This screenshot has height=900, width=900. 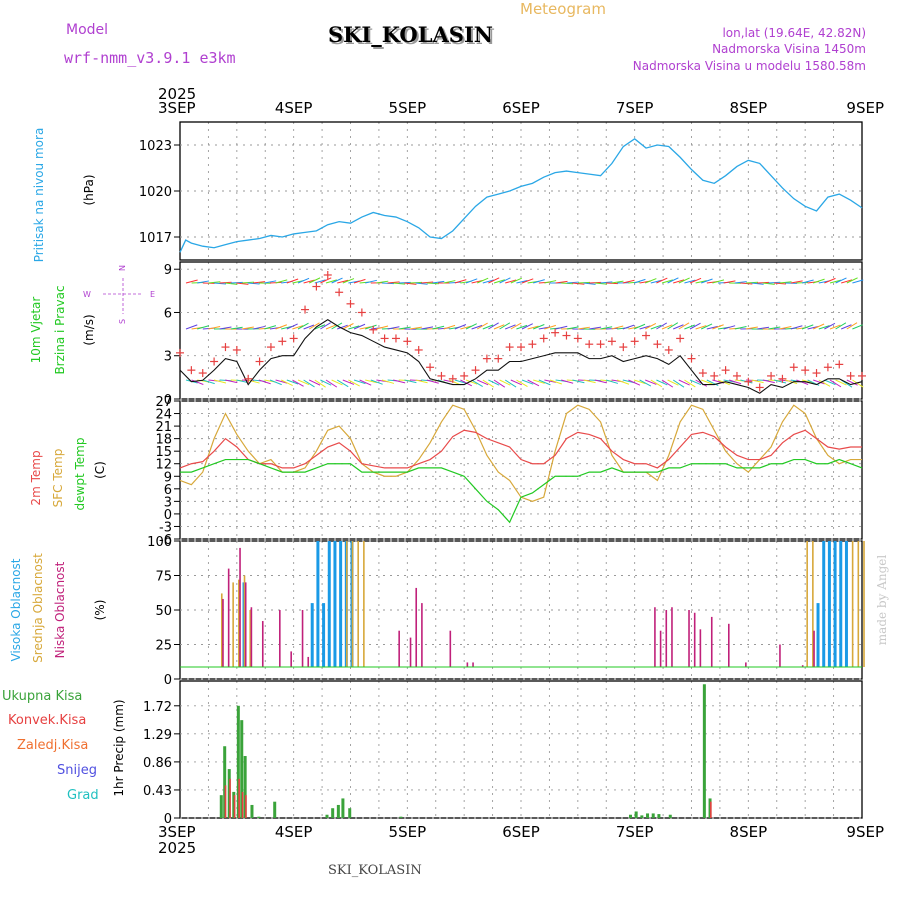 I want to click on product-title: Meteogram, so click(x=563, y=9).